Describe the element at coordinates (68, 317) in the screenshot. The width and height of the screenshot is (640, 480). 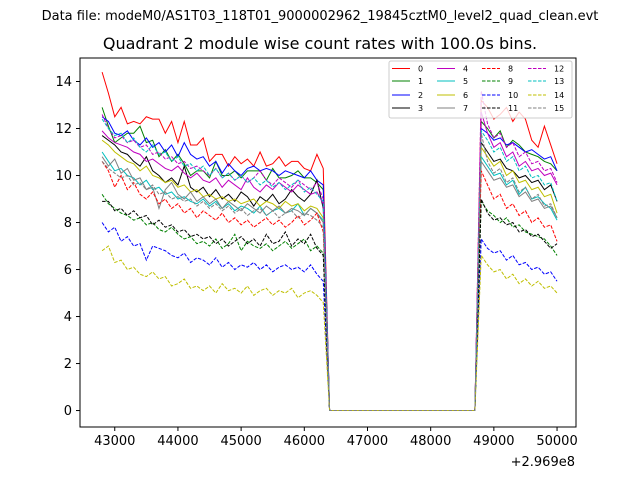
I see `y-tick-label: 4` at that location.